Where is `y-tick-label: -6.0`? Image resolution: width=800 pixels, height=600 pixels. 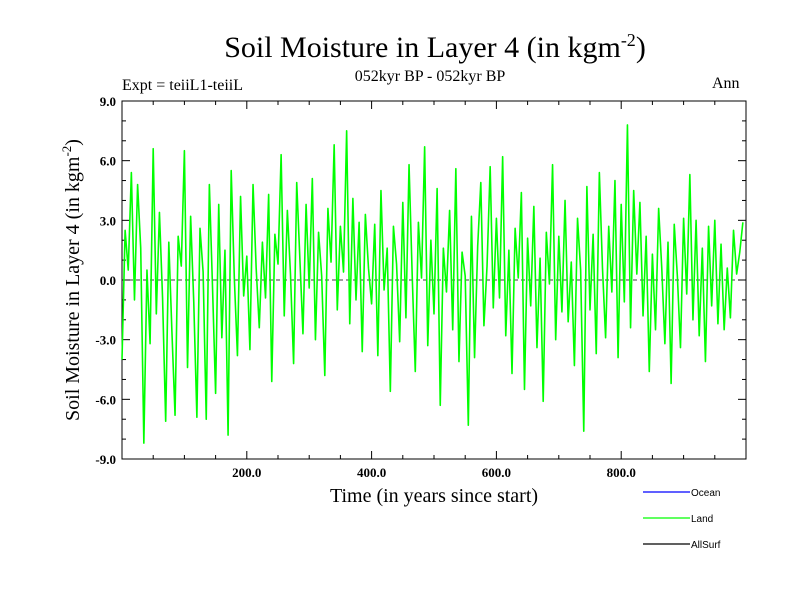 y-tick-label: -6.0 is located at coordinates (105, 399).